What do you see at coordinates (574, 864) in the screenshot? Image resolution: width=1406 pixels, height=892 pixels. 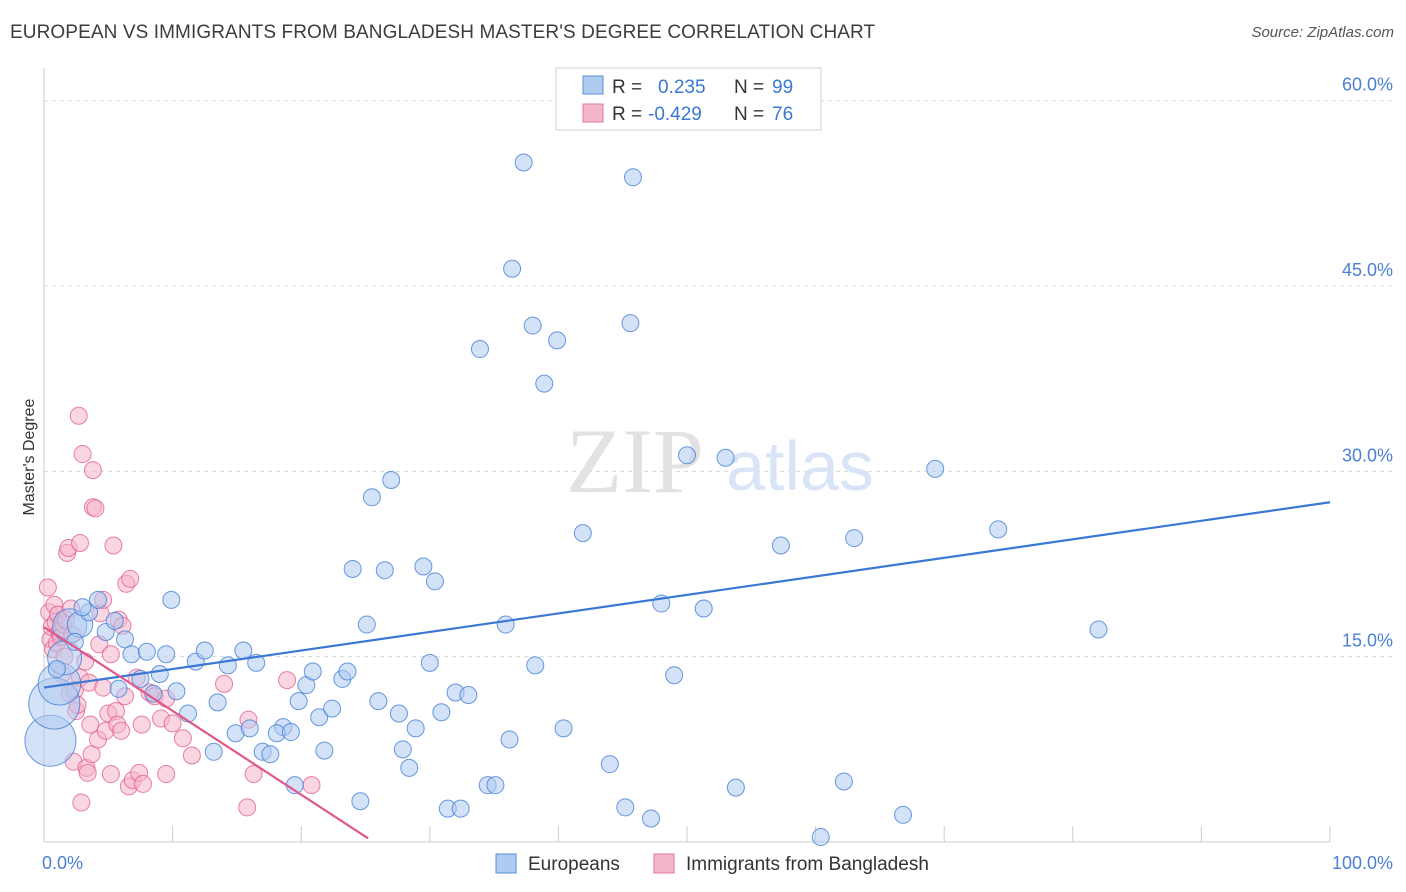 I see `bottom-legend-label-europeans: Europeans` at bounding box center [574, 864].